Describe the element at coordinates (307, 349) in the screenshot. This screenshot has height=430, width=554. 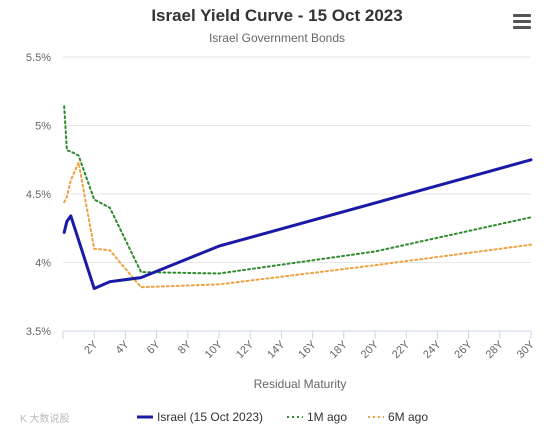
I see `x-tick-label: 16Y` at that location.